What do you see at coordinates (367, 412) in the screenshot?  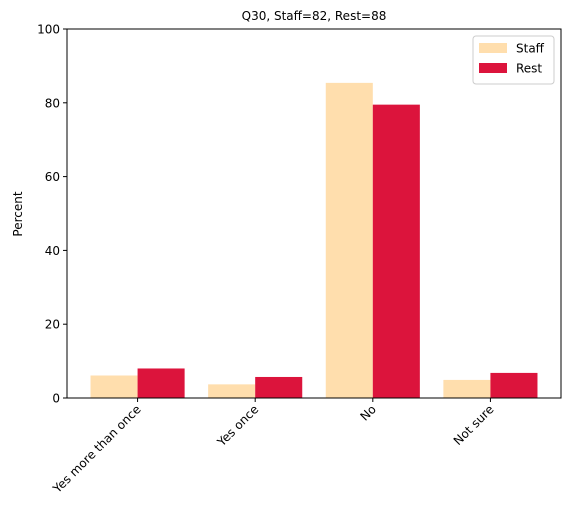 I see `x-tick-label: No` at bounding box center [367, 412].